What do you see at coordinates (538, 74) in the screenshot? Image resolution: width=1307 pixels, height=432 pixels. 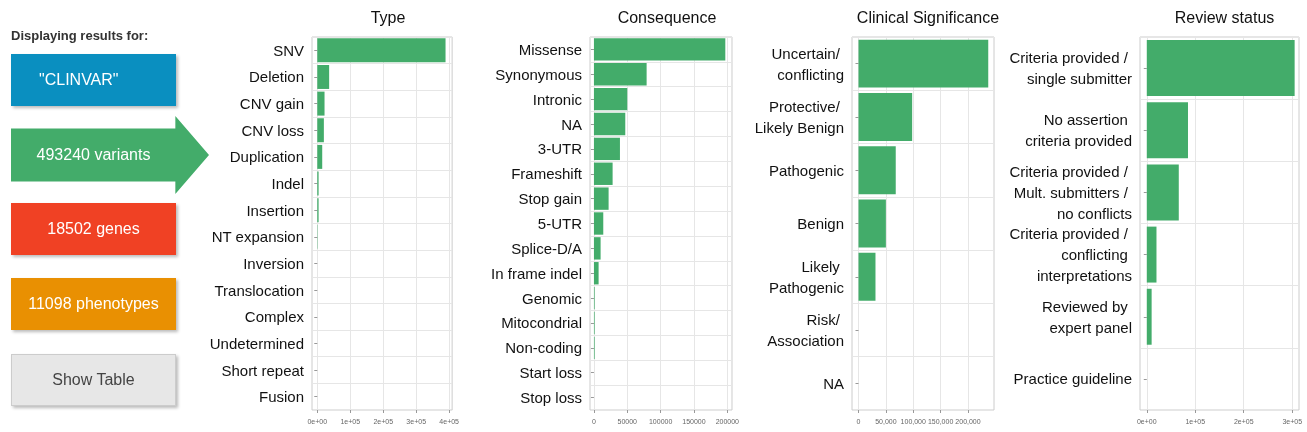 I see `y-tick-label: Synonymous` at bounding box center [538, 74].